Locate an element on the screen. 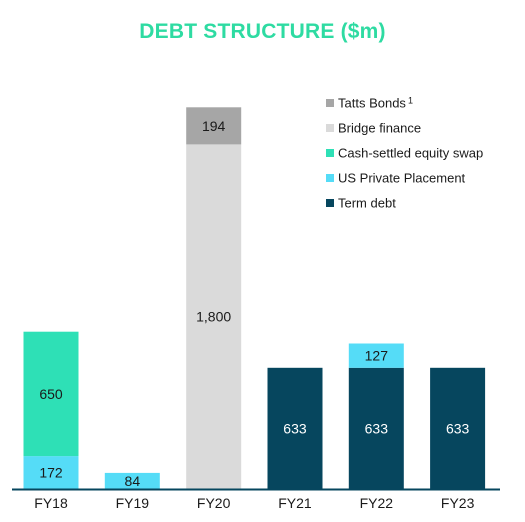 The height and width of the screenshot is (522, 525). bar-fy22-us-private-placement is located at coordinates (376, 355).